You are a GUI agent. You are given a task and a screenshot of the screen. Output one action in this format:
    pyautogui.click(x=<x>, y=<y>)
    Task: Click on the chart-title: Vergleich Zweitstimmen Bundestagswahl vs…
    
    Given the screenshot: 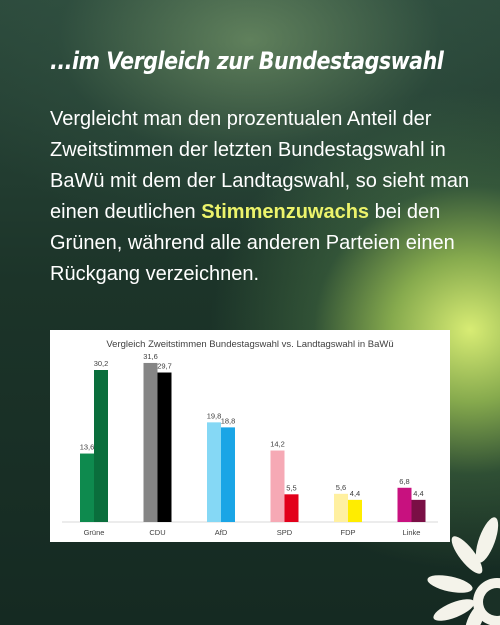 What is the action you would take?
    pyautogui.click(x=249, y=344)
    